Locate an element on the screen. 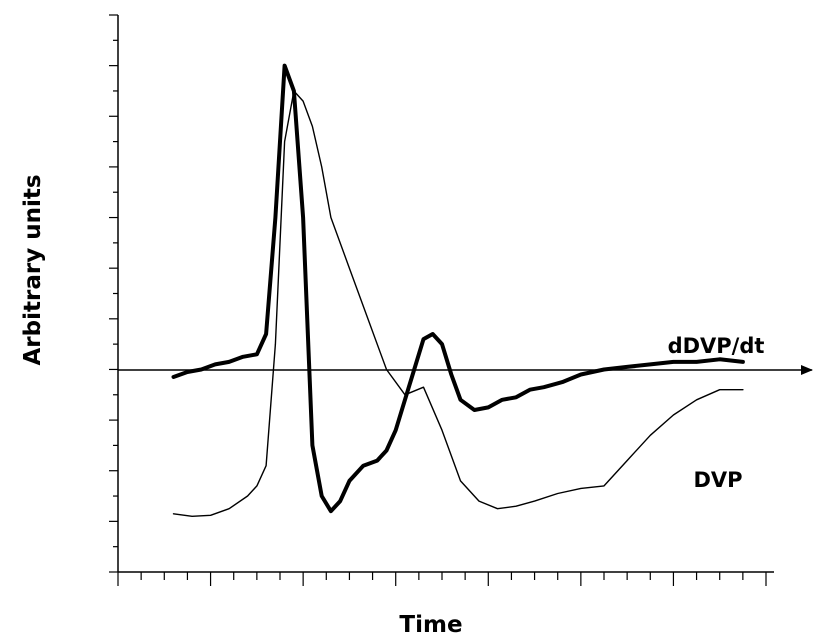 The width and height of the screenshot is (819, 637). series-label-dvp: DVP is located at coordinates (717, 480).